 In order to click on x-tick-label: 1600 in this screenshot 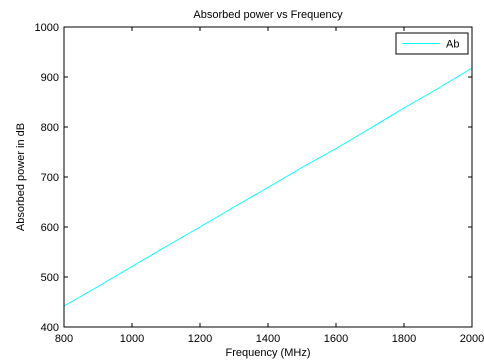, I will do `click(336, 339)`.